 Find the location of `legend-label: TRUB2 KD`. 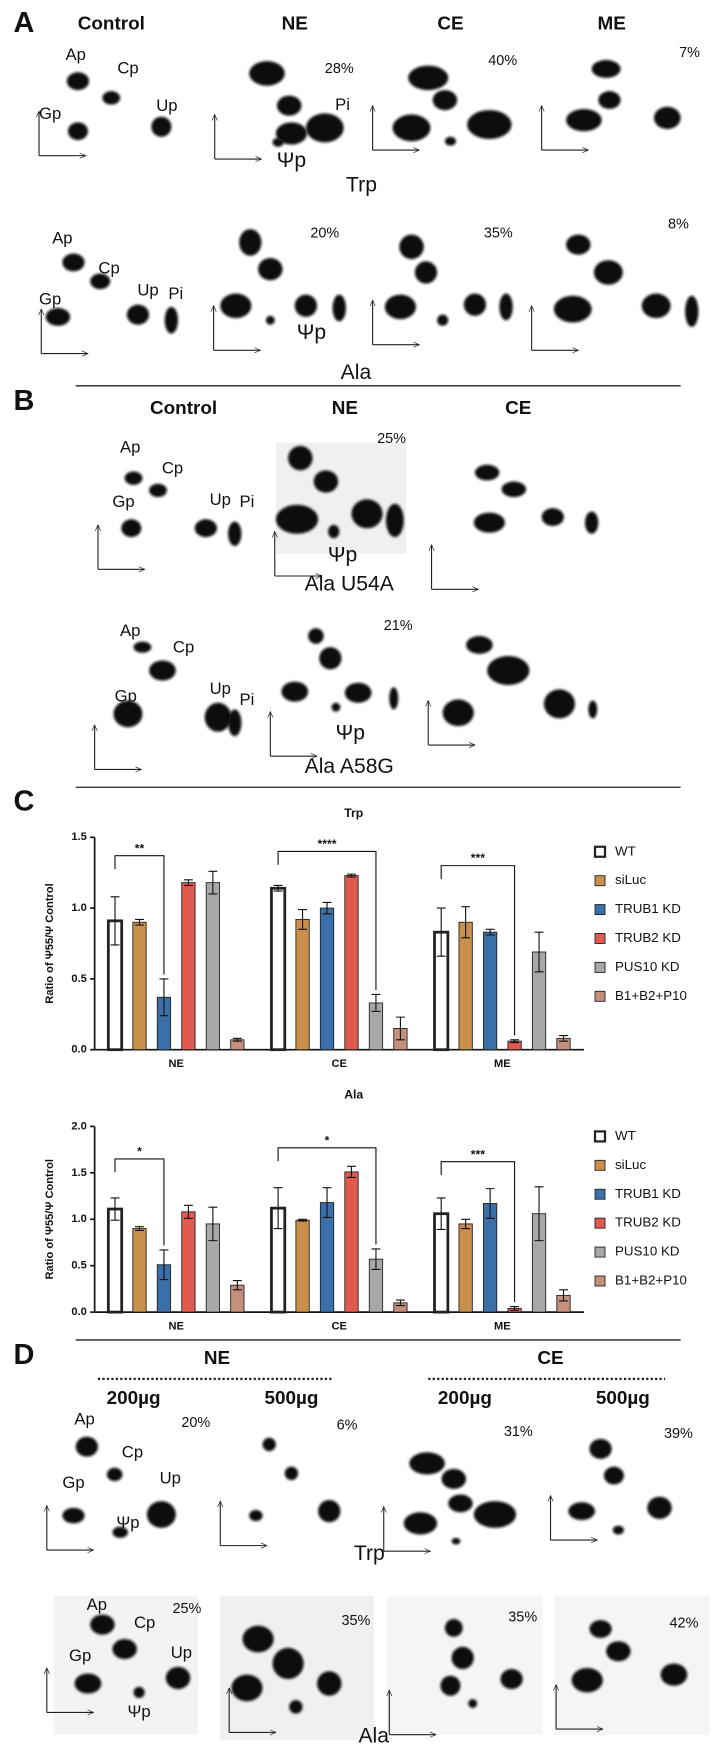

legend-label: TRUB2 KD is located at coordinates (648, 937).